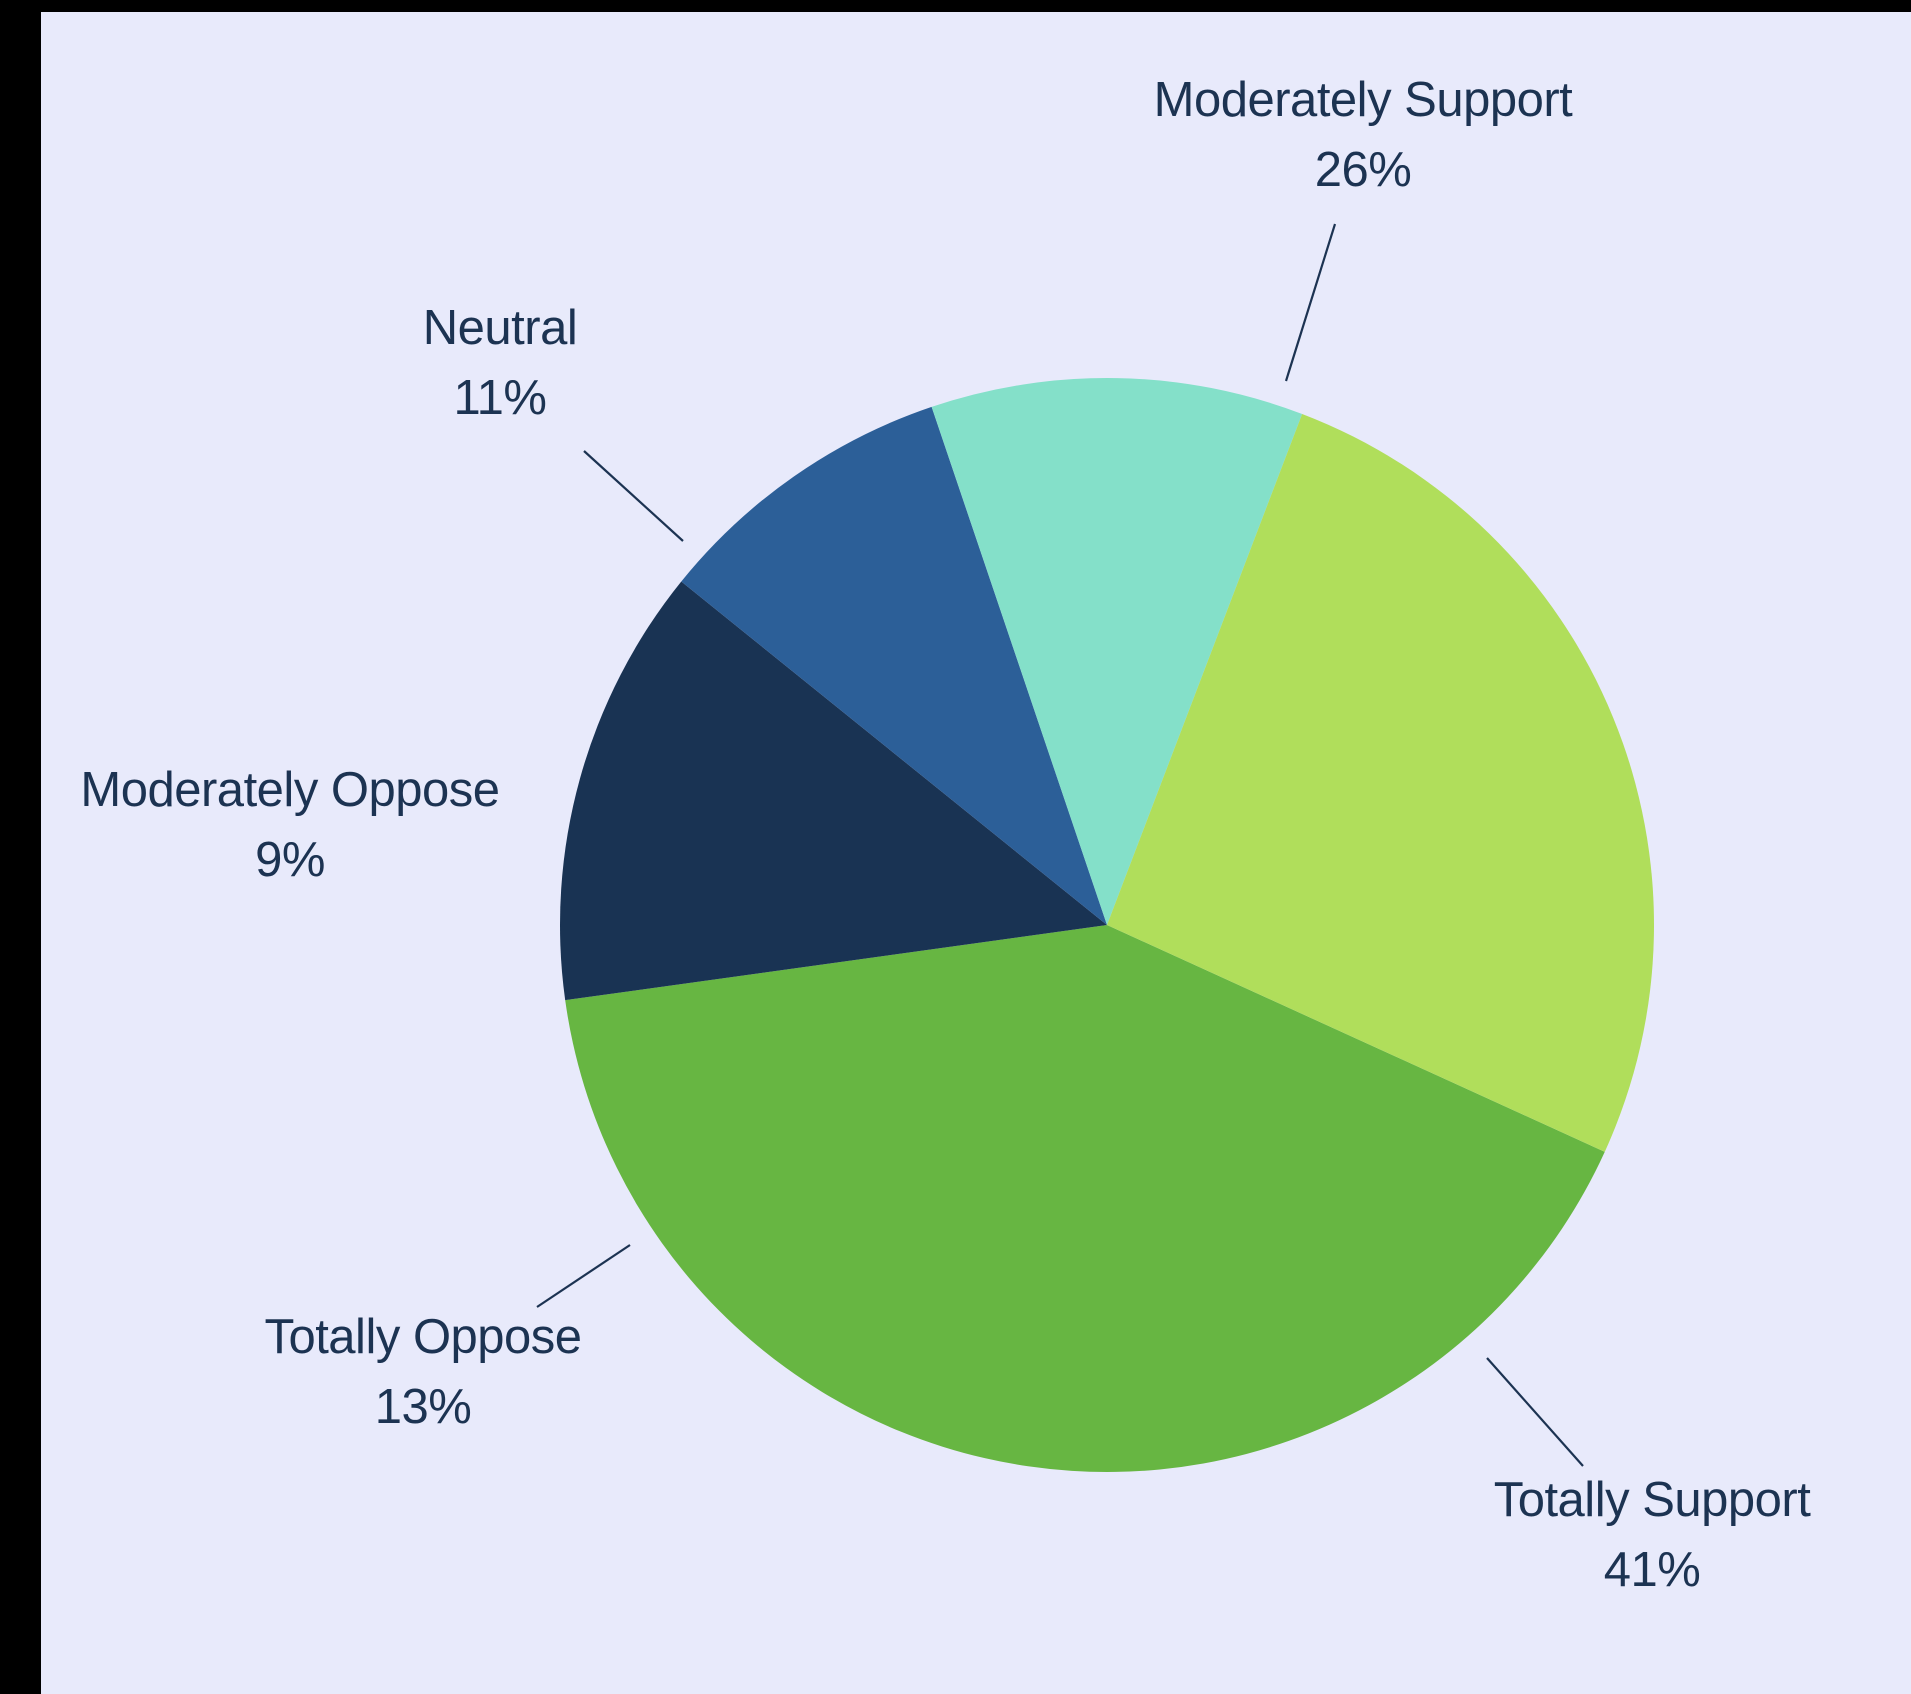 Image resolution: width=1911 pixels, height=1694 pixels. What do you see at coordinates (289, 790) in the screenshot?
I see `slice-label-moderately-oppose: Moderately Oppose` at bounding box center [289, 790].